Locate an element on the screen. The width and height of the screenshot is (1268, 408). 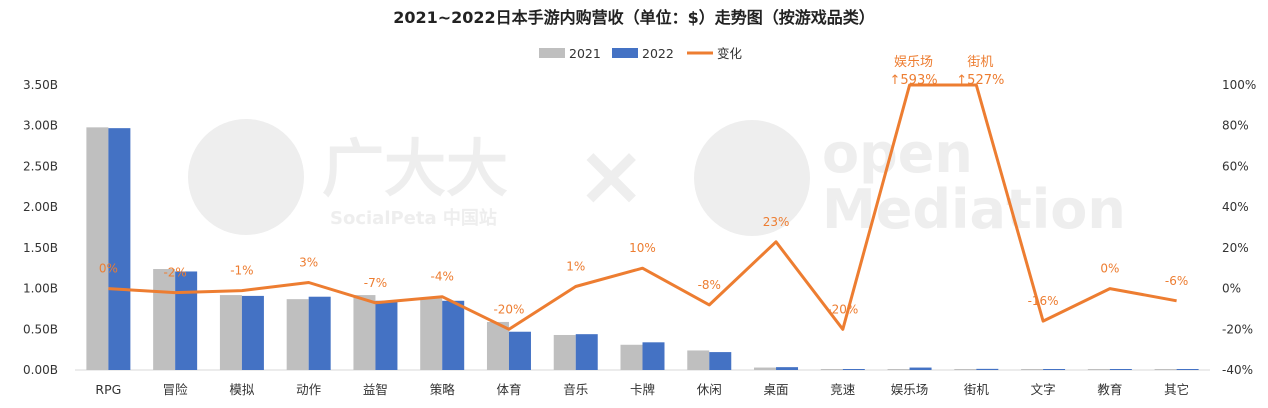
socialpeta-logo-icon is located at coordinates (246, 177).